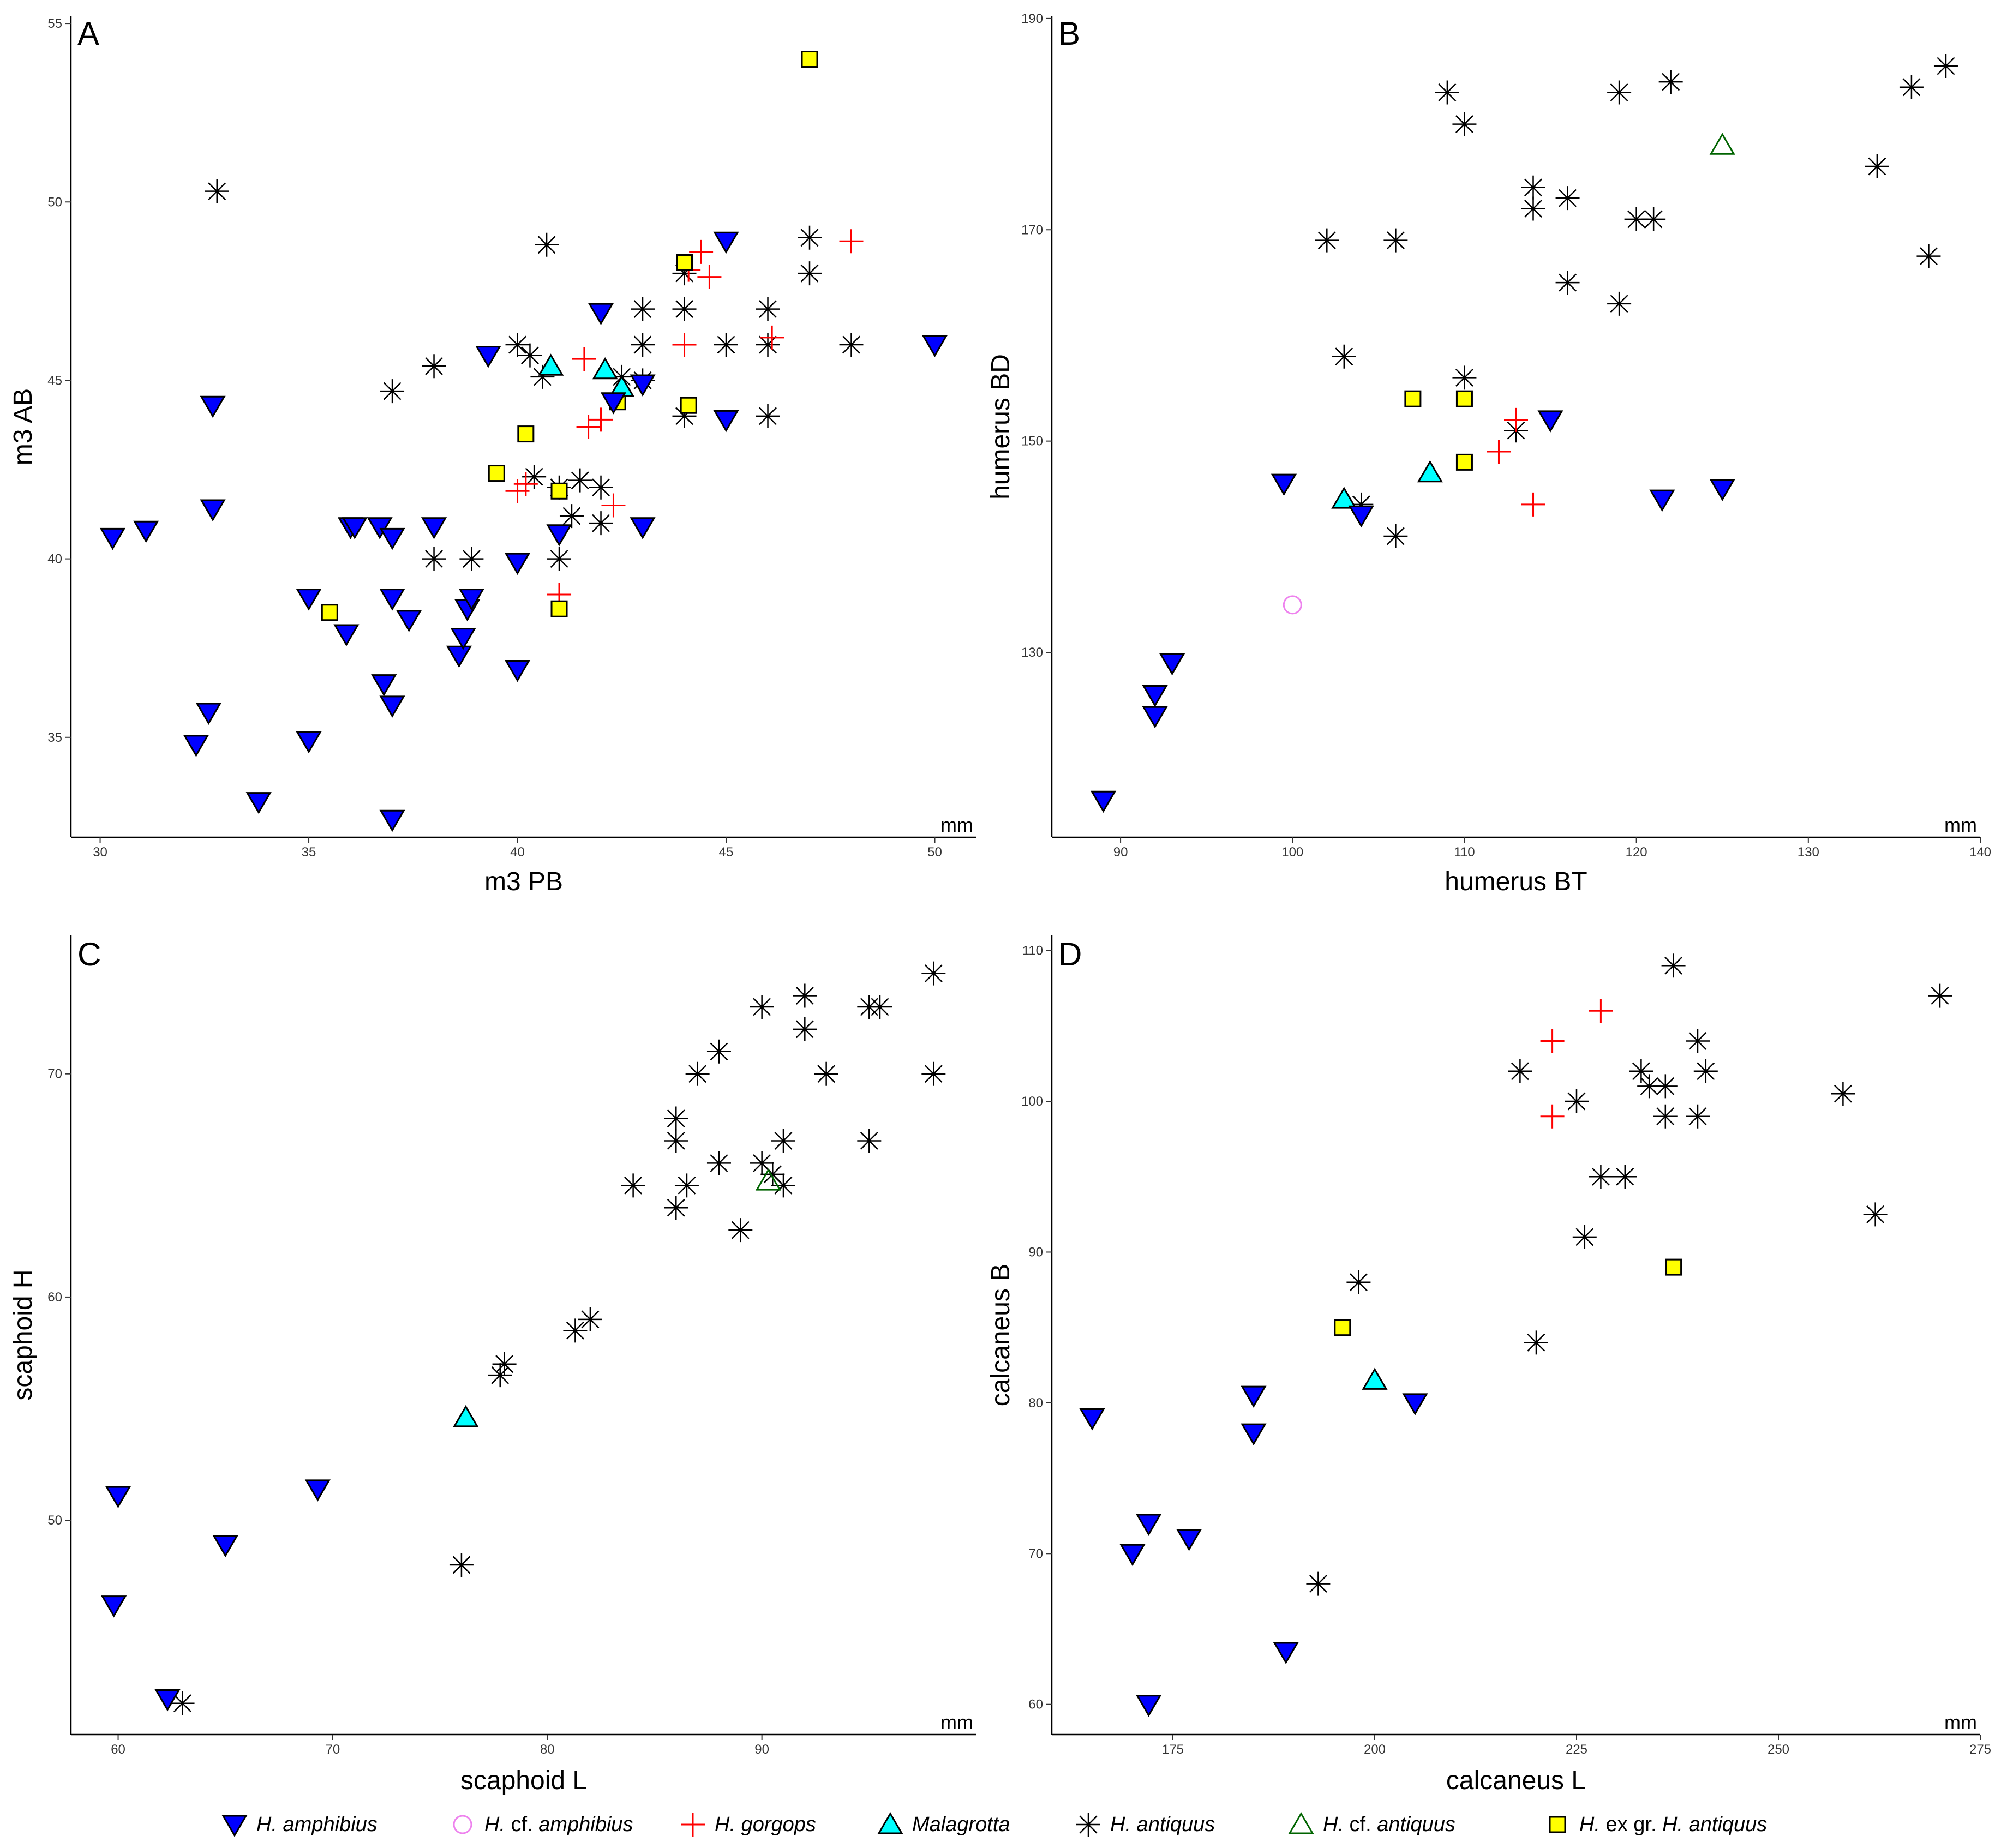 The width and height of the screenshot is (2001, 1848). What do you see at coordinates (1508, 1297) in the screenshot?
I see `panel-d-series-exgr` at bounding box center [1508, 1297].